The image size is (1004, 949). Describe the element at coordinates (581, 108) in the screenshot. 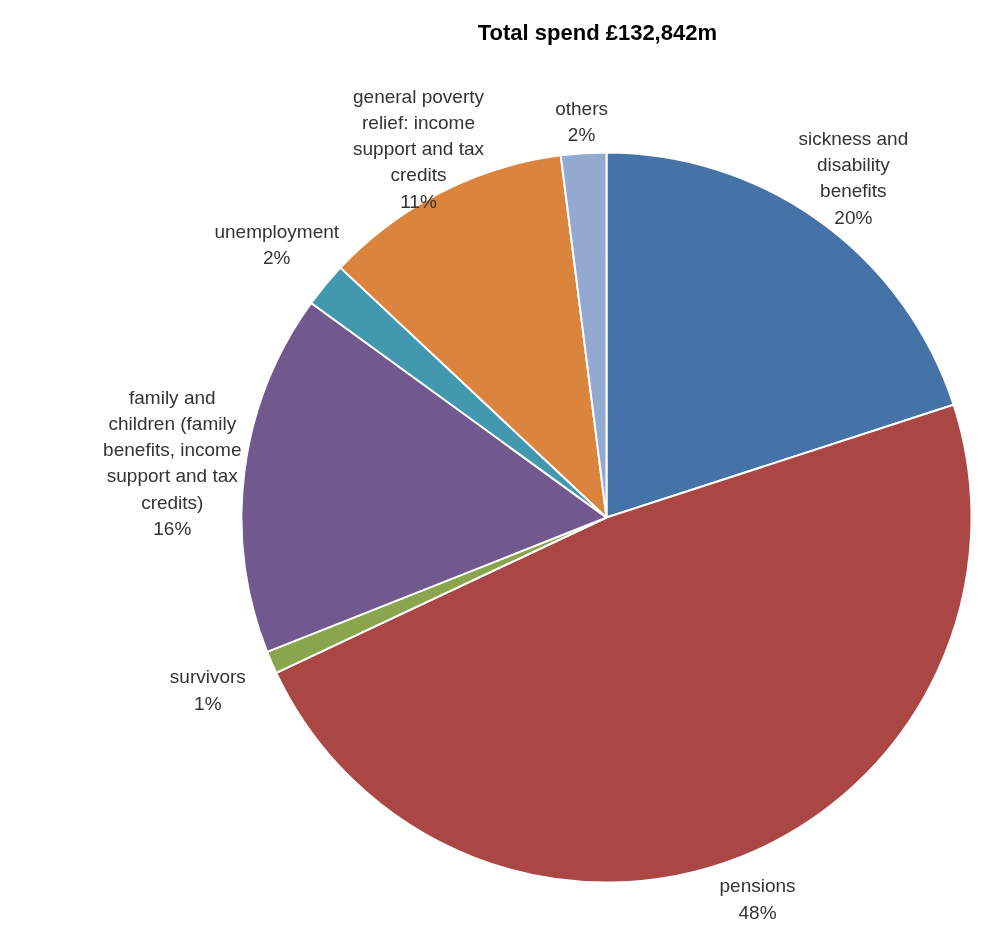

I see `slice-label: others` at that location.